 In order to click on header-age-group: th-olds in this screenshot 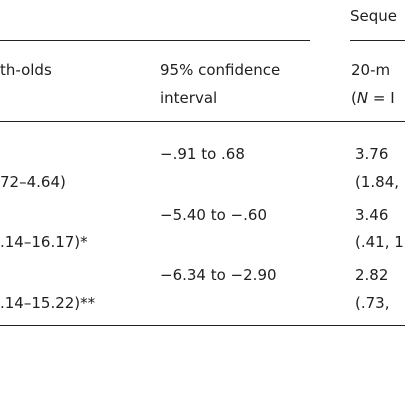, I will do `click(26, 70)`.